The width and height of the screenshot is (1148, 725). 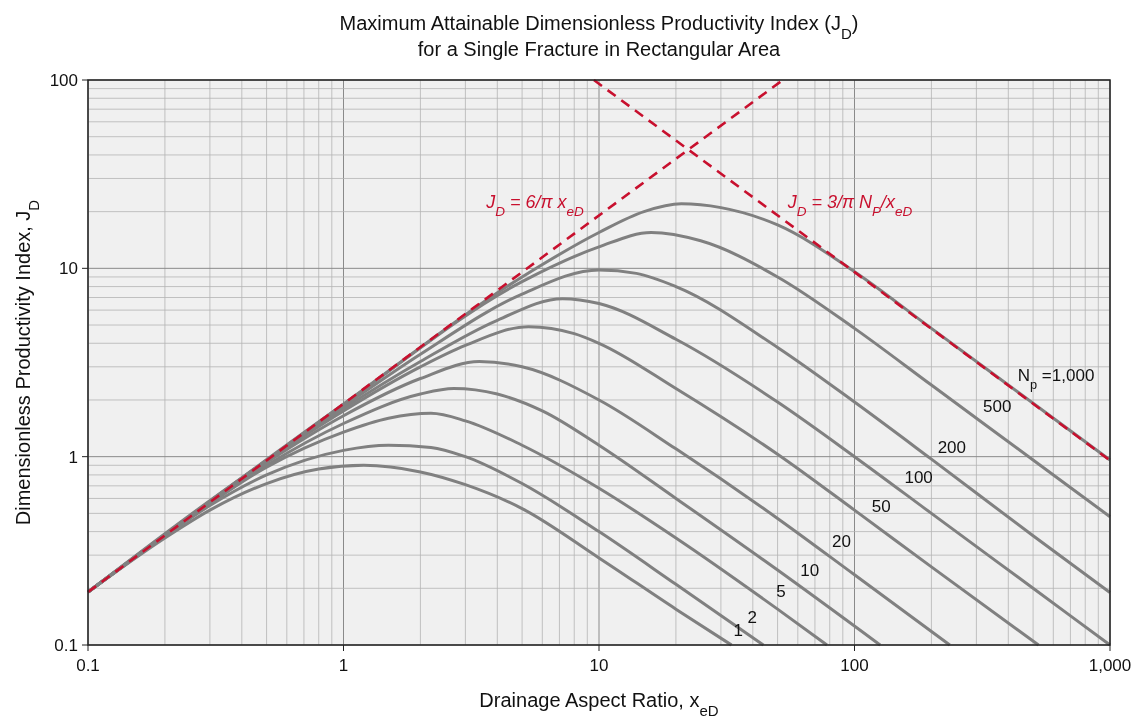 What do you see at coordinates (781, 592) in the screenshot?
I see `series-label: 5` at bounding box center [781, 592].